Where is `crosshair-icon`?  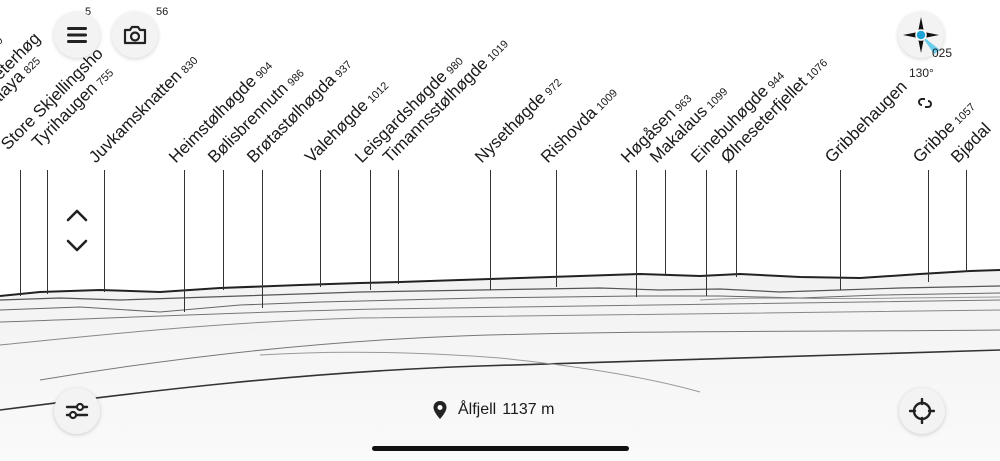 crosshair-icon is located at coordinates (922, 411).